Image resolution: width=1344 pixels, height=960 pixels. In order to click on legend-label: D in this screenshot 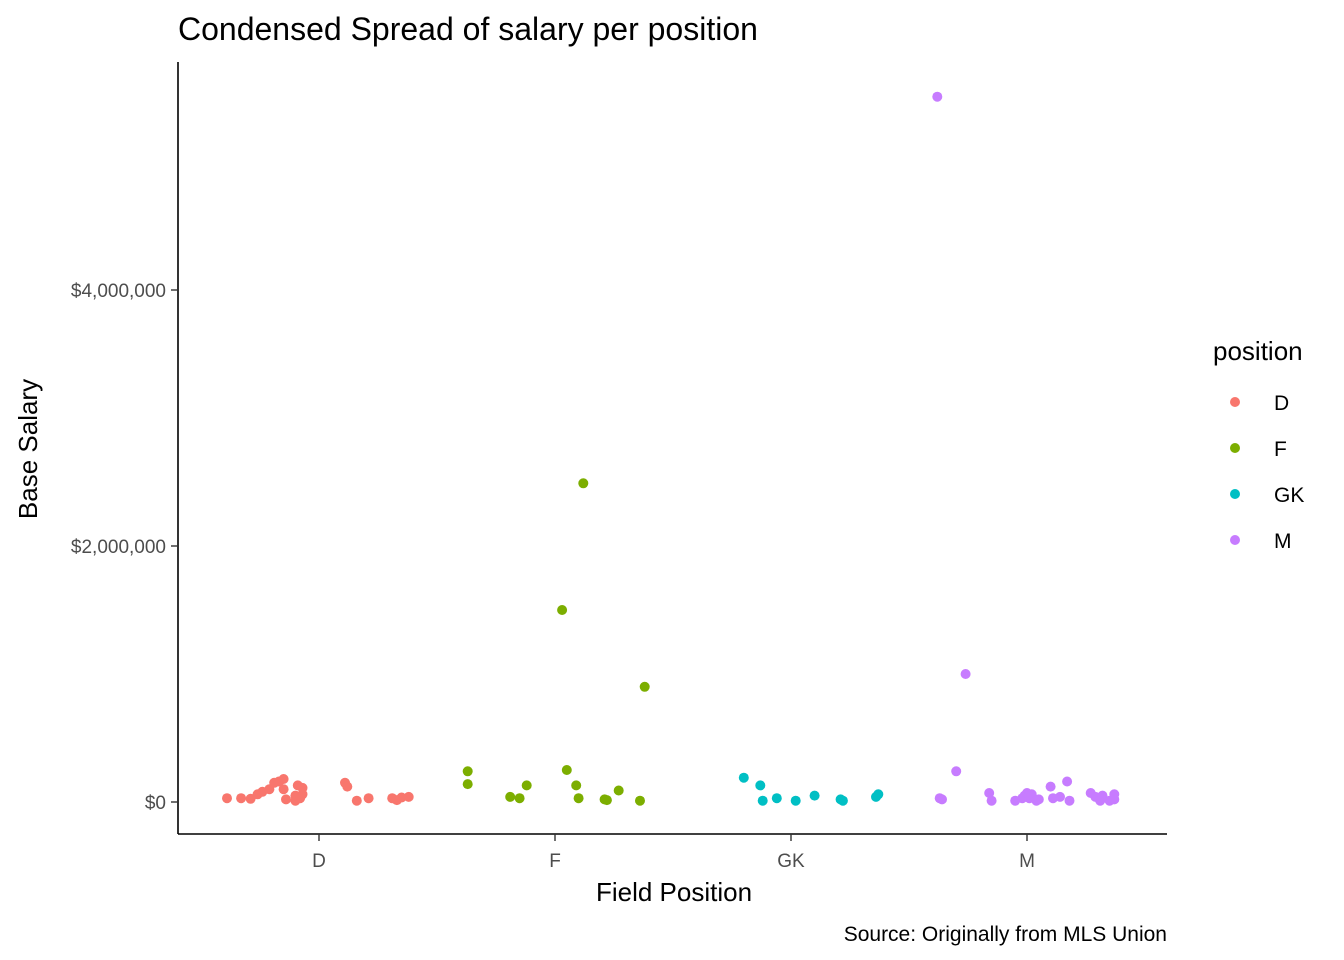, I will do `click(1281, 403)`.